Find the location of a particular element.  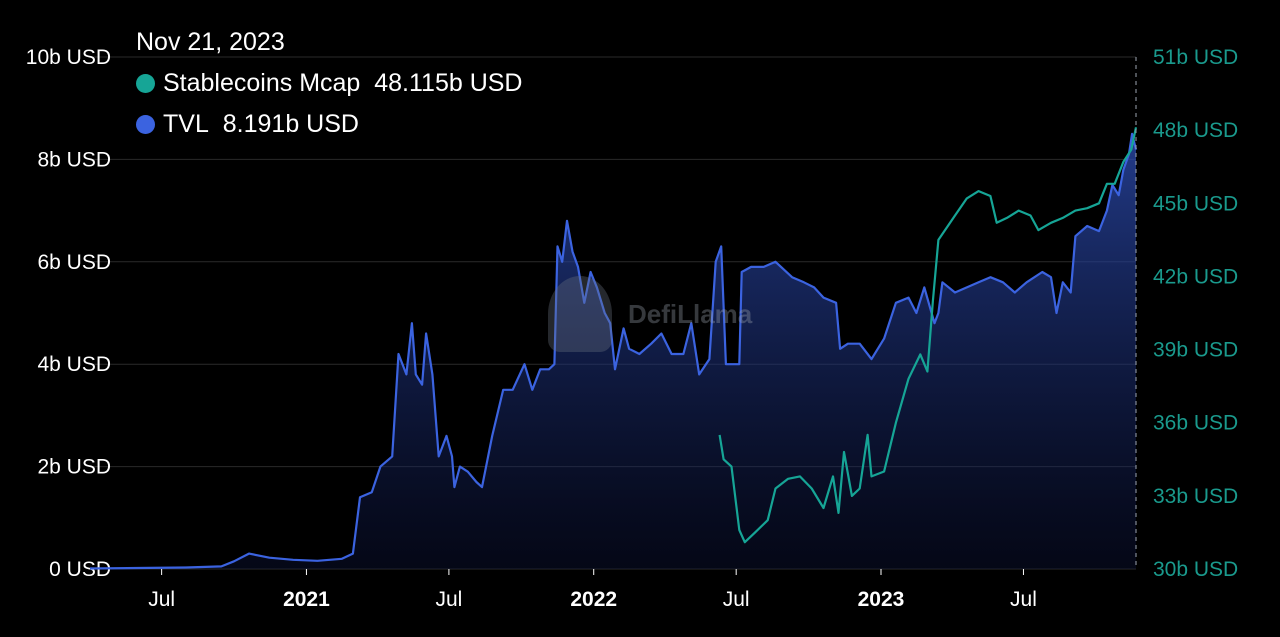

y-axis-left: 0 USD 2b USD 4b USD 6b USD 8b USD 10b USD is located at coordinates (68, 313).